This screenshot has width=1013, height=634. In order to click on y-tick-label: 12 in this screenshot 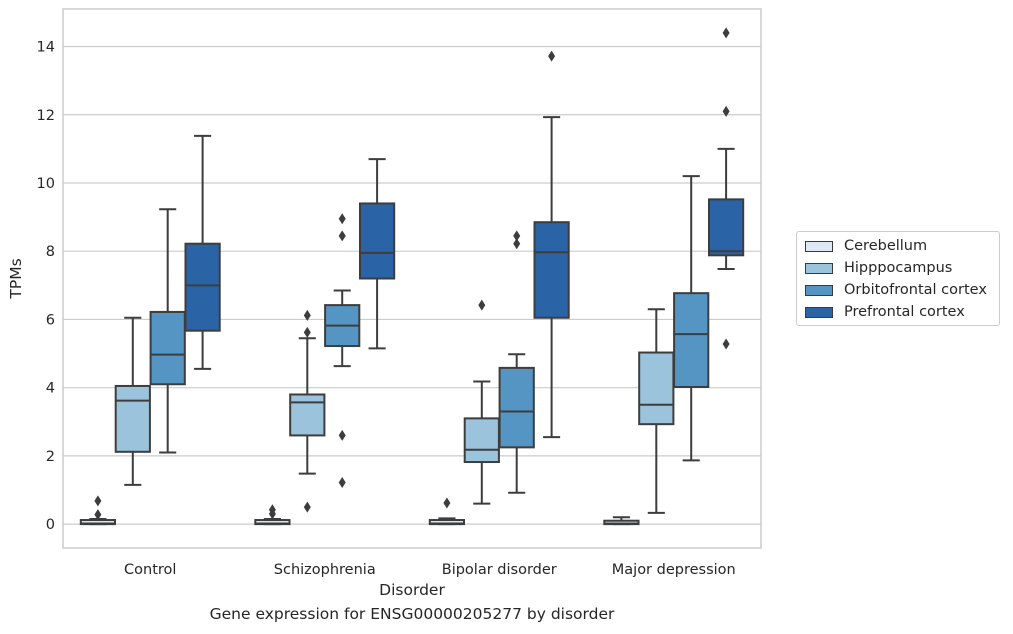, I will do `click(46, 116)`.